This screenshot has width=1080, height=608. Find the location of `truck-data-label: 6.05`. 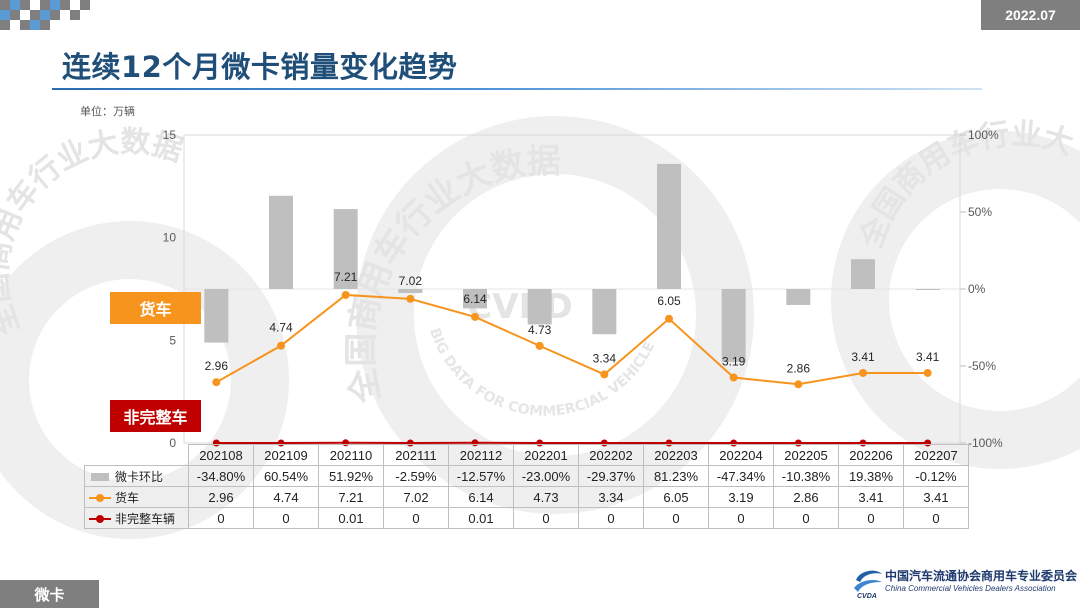

truck-data-label: 6.05 is located at coordinates (669, 301).